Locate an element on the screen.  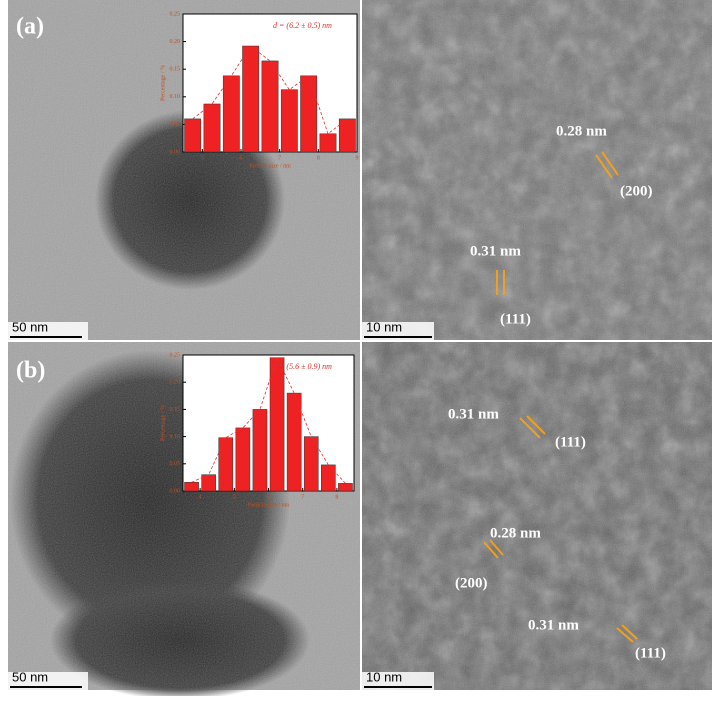
panel-label: (b) is located at coordinates (30, 371).